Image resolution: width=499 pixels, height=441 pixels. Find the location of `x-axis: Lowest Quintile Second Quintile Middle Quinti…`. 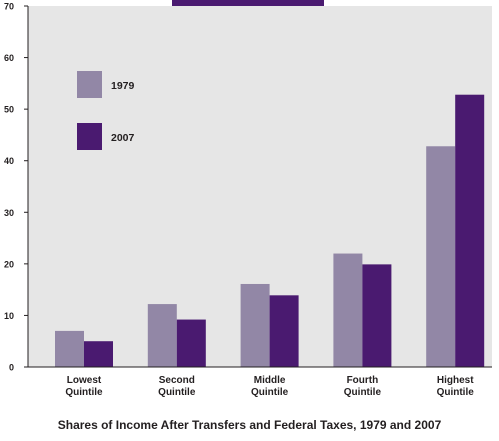

x-axis: Lowest Quintile Second Quintile Middle Quinti… is located at coordinates (260, 382).